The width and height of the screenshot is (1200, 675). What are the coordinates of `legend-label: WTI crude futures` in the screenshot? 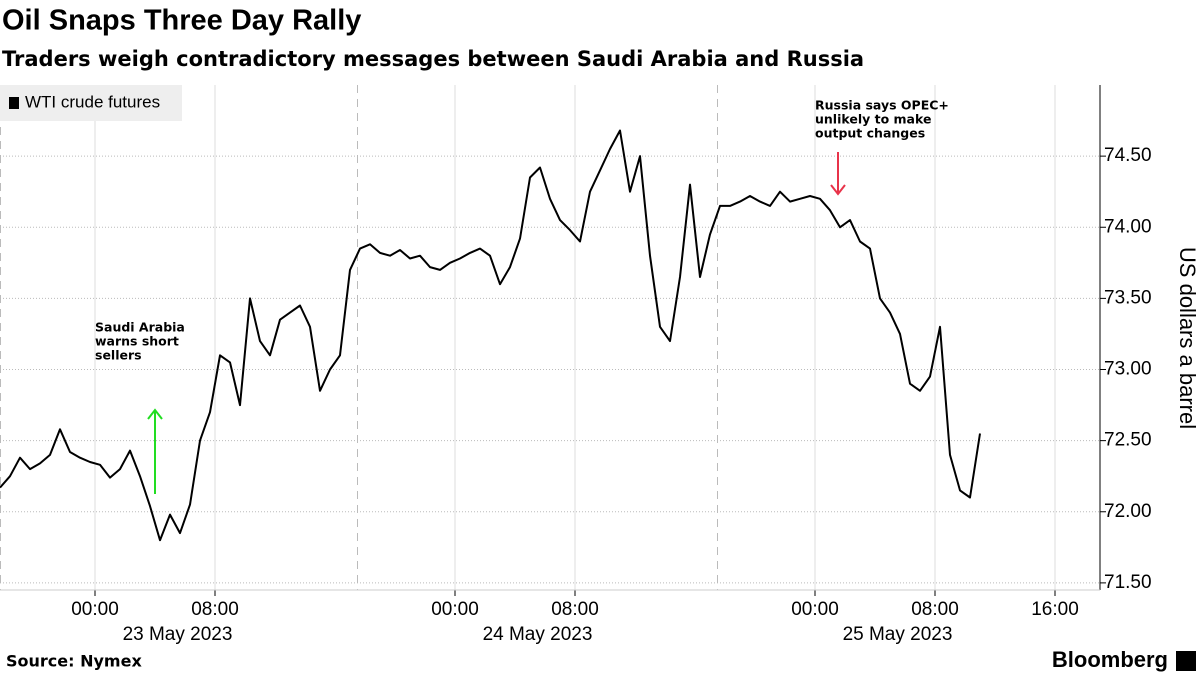 It's located at (92, 101).